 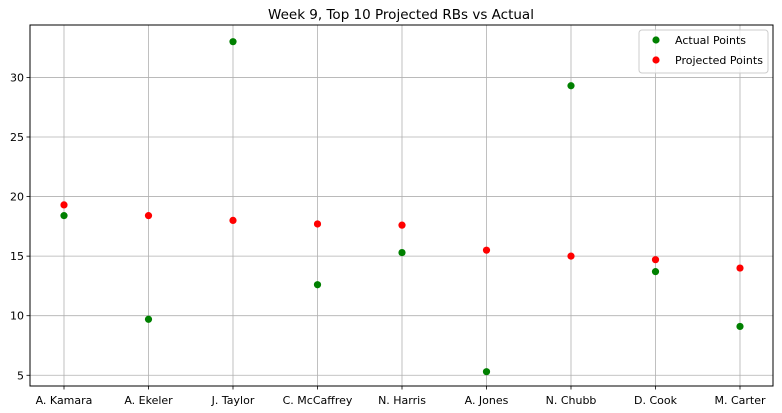 I want to click on legend: Actual Points Projected Points, so click(x=703, y=51).